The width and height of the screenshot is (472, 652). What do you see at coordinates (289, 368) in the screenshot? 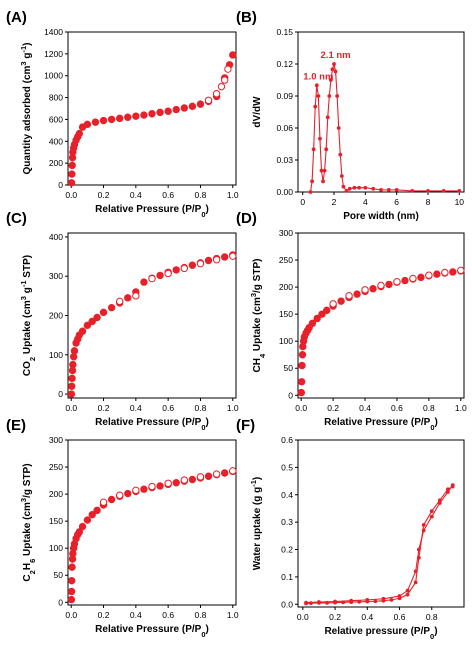
I see `y-tick-label: 50` at bounding box center [289, 368].